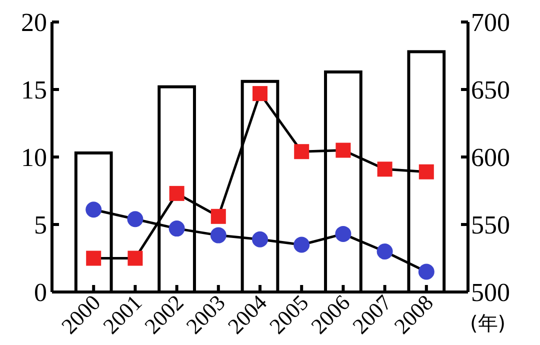  Describe the element at coordinates (490, 292) in the screenshot. I see `y2-tick-label: 500` at that location.